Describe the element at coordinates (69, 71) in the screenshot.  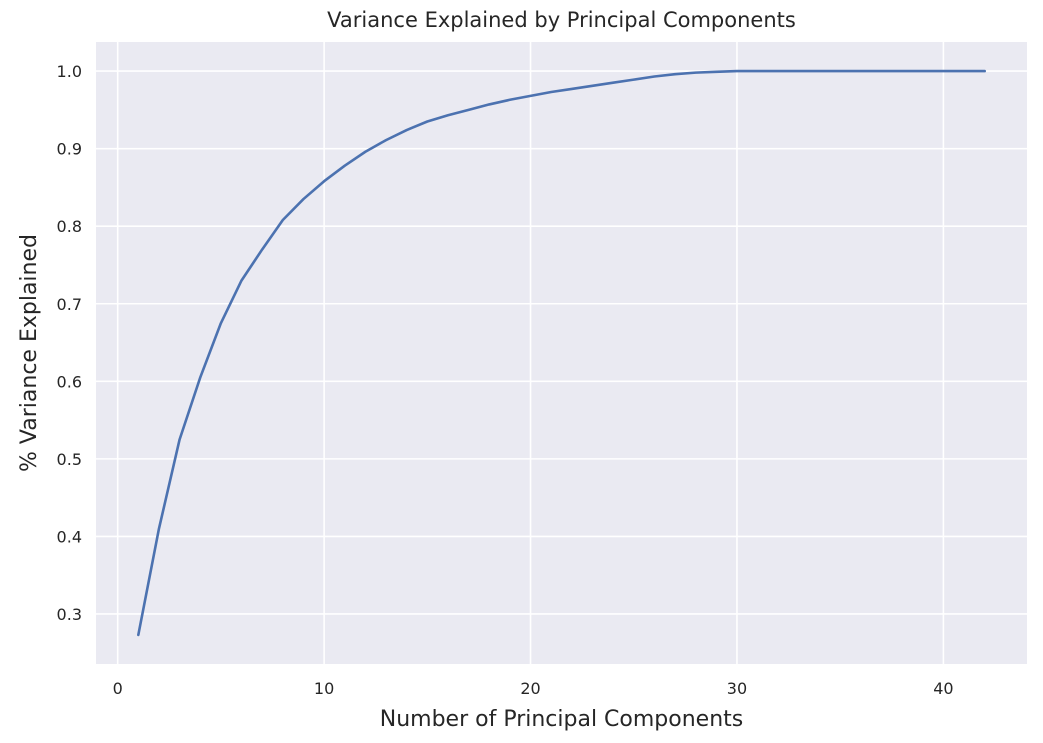
I see `y-tick-label-7: 1.0` at that location.